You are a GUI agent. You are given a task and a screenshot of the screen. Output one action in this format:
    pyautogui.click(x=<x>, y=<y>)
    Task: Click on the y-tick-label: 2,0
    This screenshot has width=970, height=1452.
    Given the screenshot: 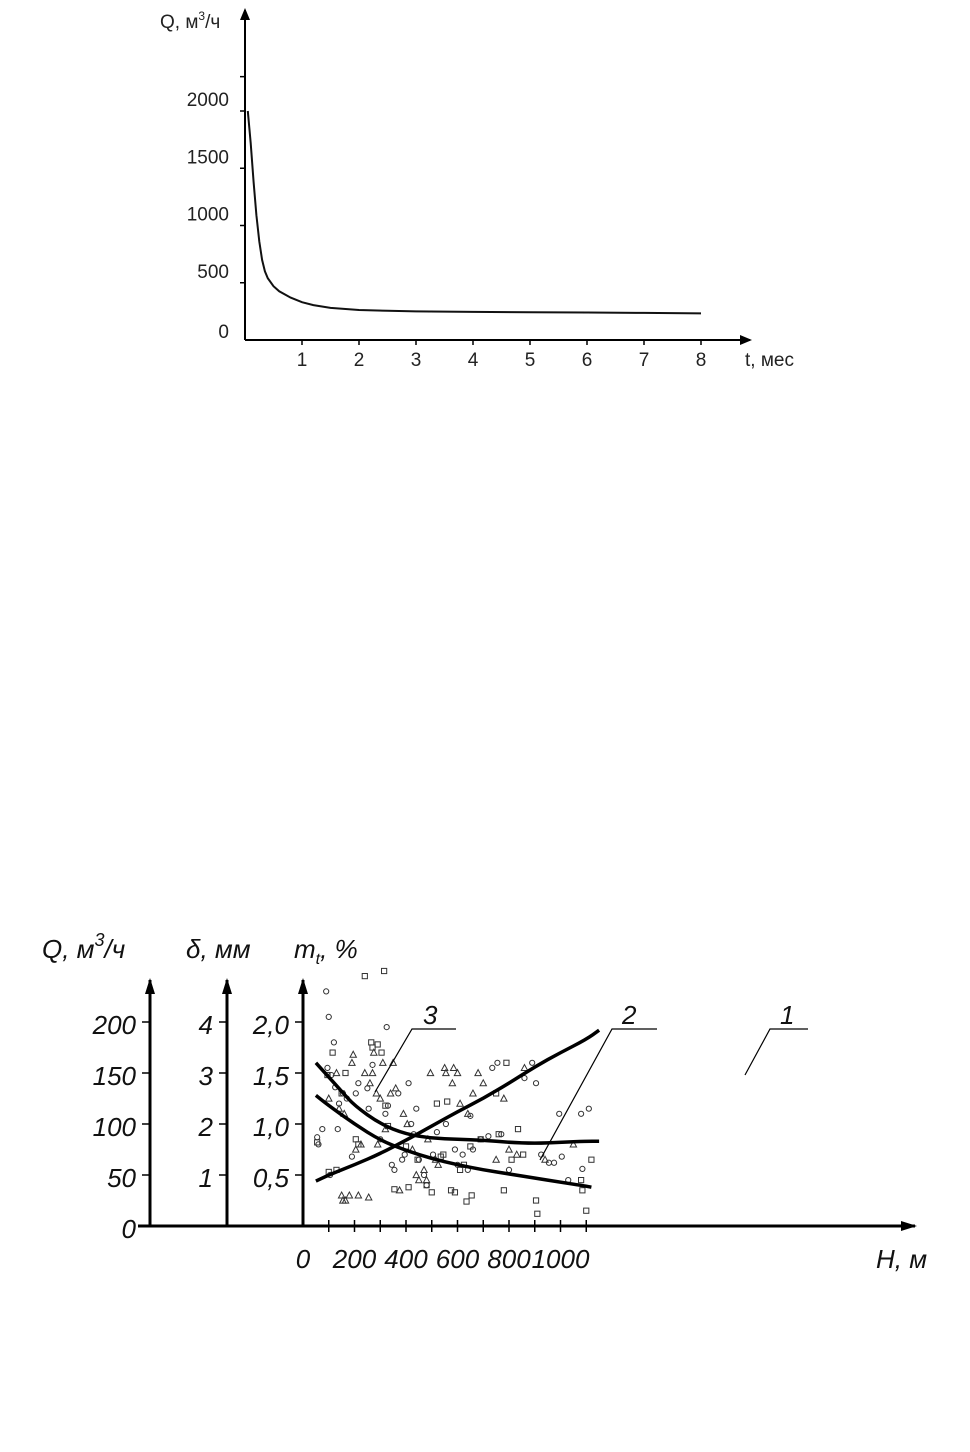 What is the action you would take?
    pyautogui.click(x=271, y=1025)
    